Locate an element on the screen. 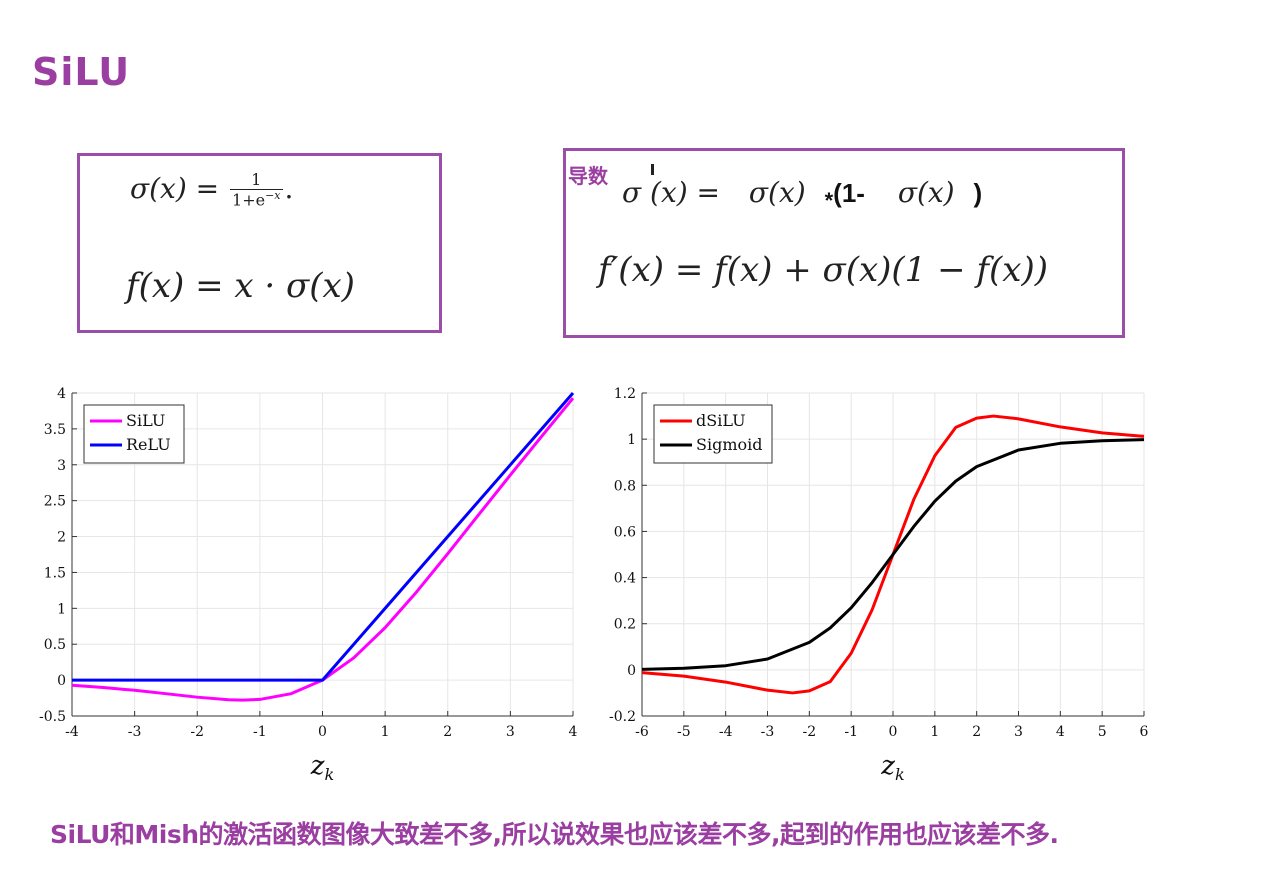 This screenshot has height=895, width=1261. prime-mark is located at coordinates (652, 169).